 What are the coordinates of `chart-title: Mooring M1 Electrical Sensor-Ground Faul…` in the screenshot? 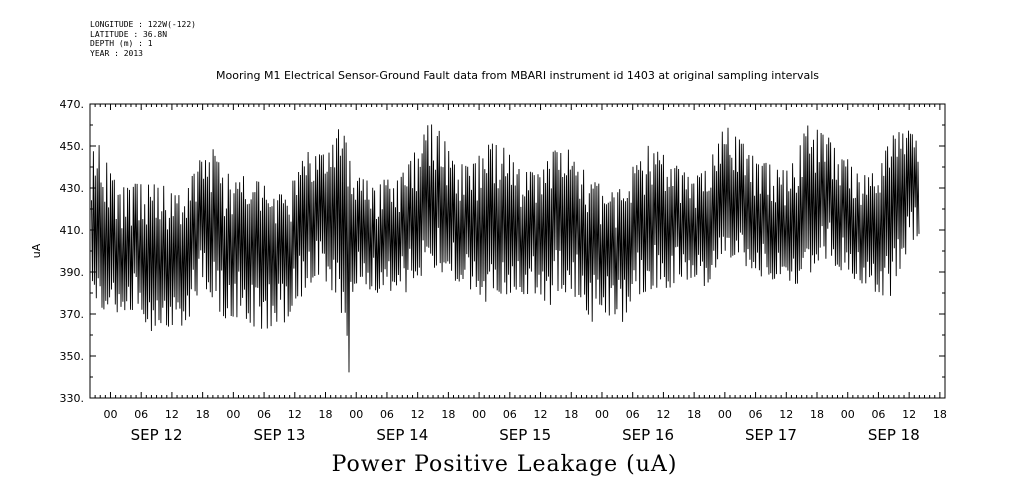 It's located at (517, 75).